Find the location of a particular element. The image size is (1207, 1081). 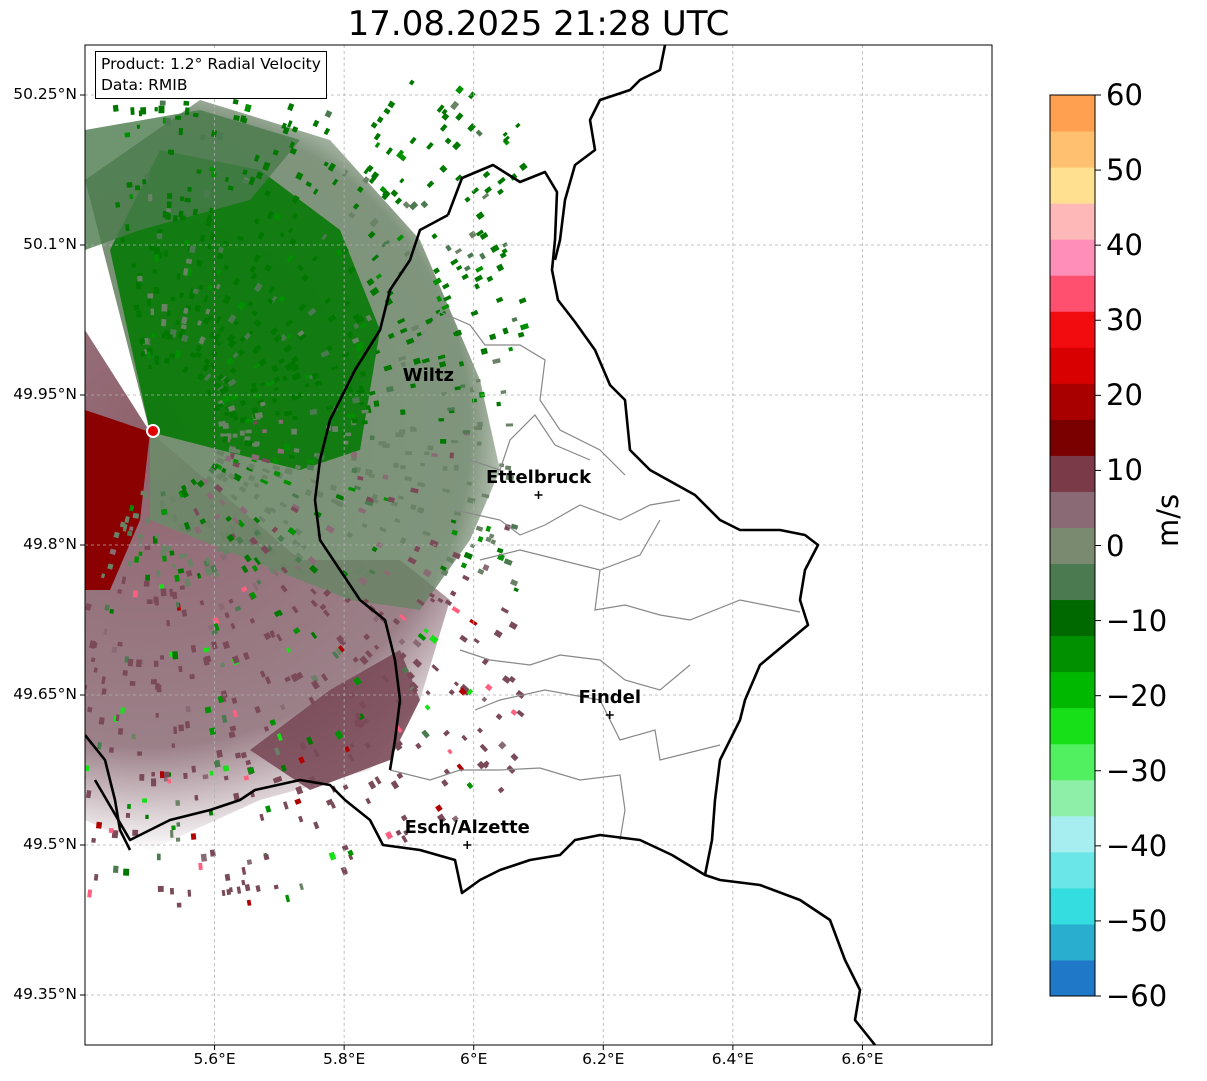

data-source-label: Data: RMIB is located at coordinates (144, 85).